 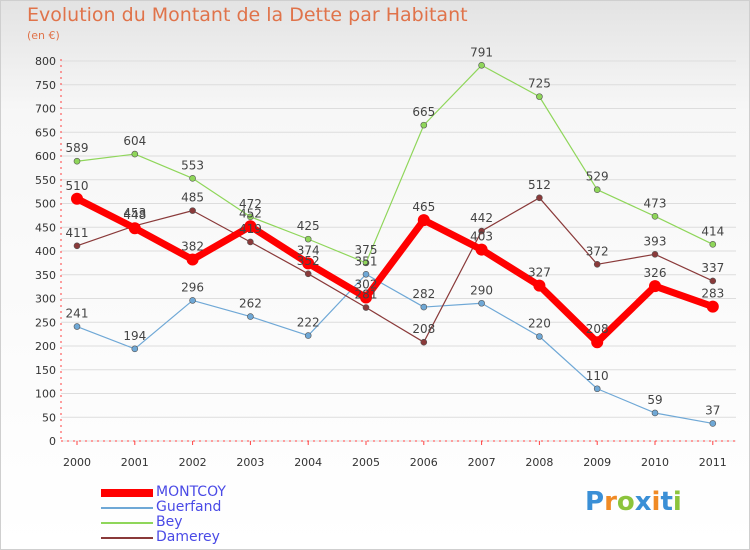 What do you see at coordinates (135, 462) in the screenshot?
I see `x-tick-label: 2001` at bounding box center [135, 462].